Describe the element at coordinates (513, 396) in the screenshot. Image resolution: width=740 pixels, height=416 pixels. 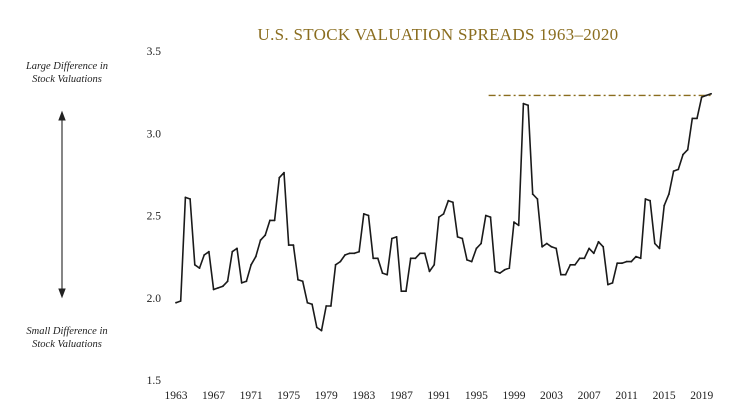
I see `x-tick-label: 1999` at that location.